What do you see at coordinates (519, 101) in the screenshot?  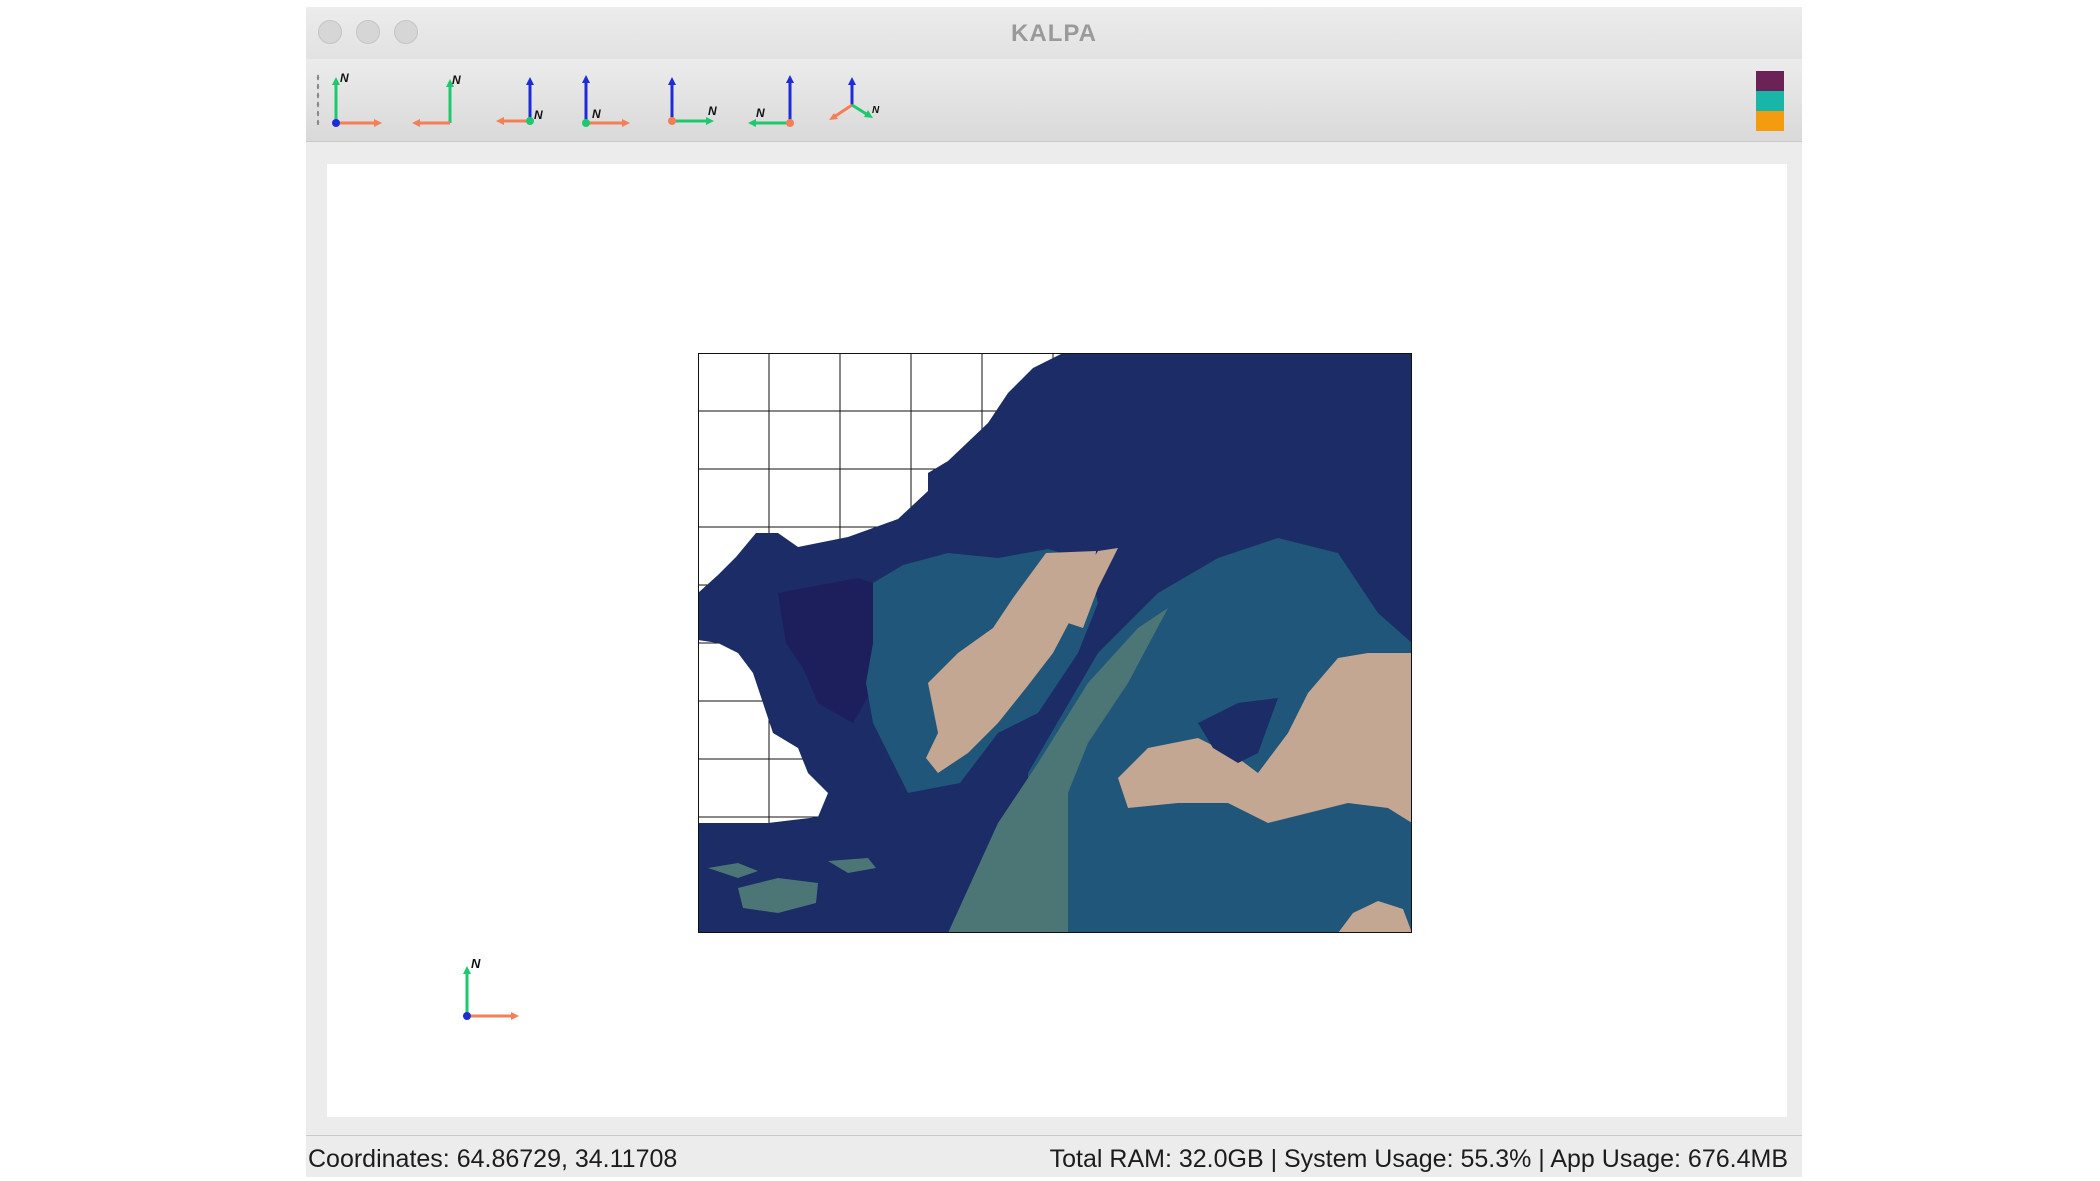 I see `view-north-down-icon: N` at bounding box center [519, 101].